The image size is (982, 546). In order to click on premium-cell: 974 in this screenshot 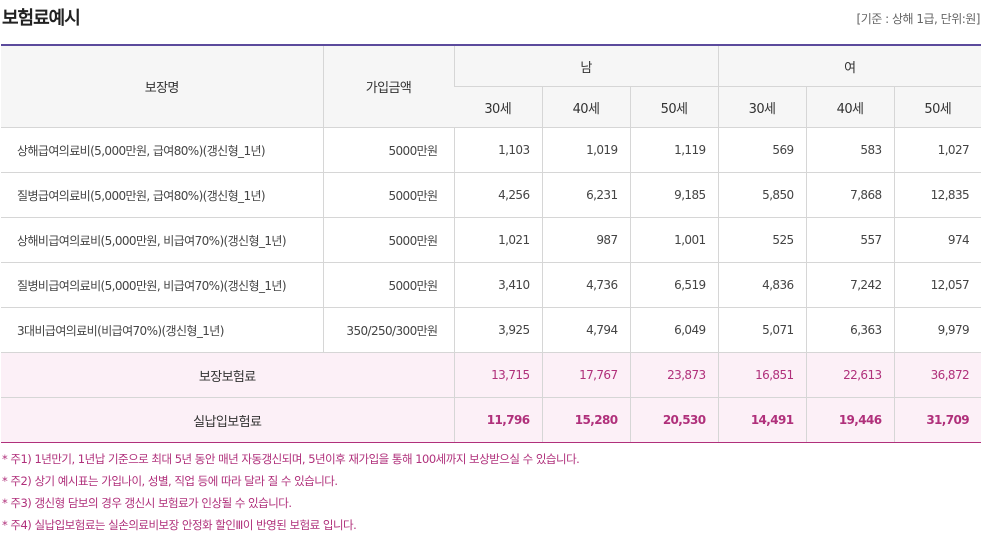, I will do `click(937, 240)`.